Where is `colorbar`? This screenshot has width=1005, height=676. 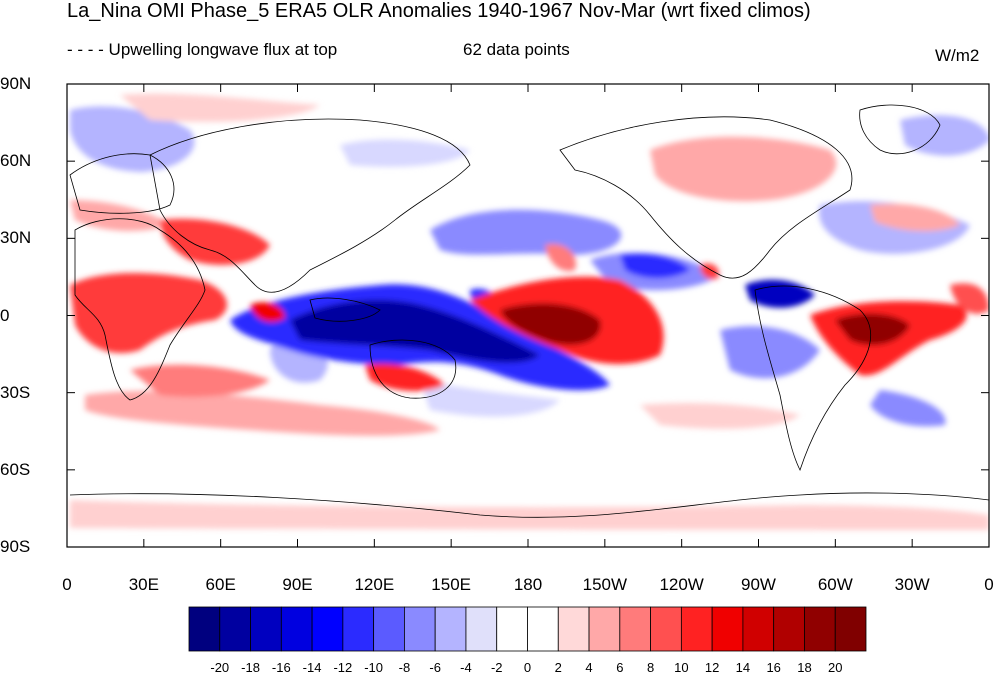
colorbar is located at coordinates (527, 629).